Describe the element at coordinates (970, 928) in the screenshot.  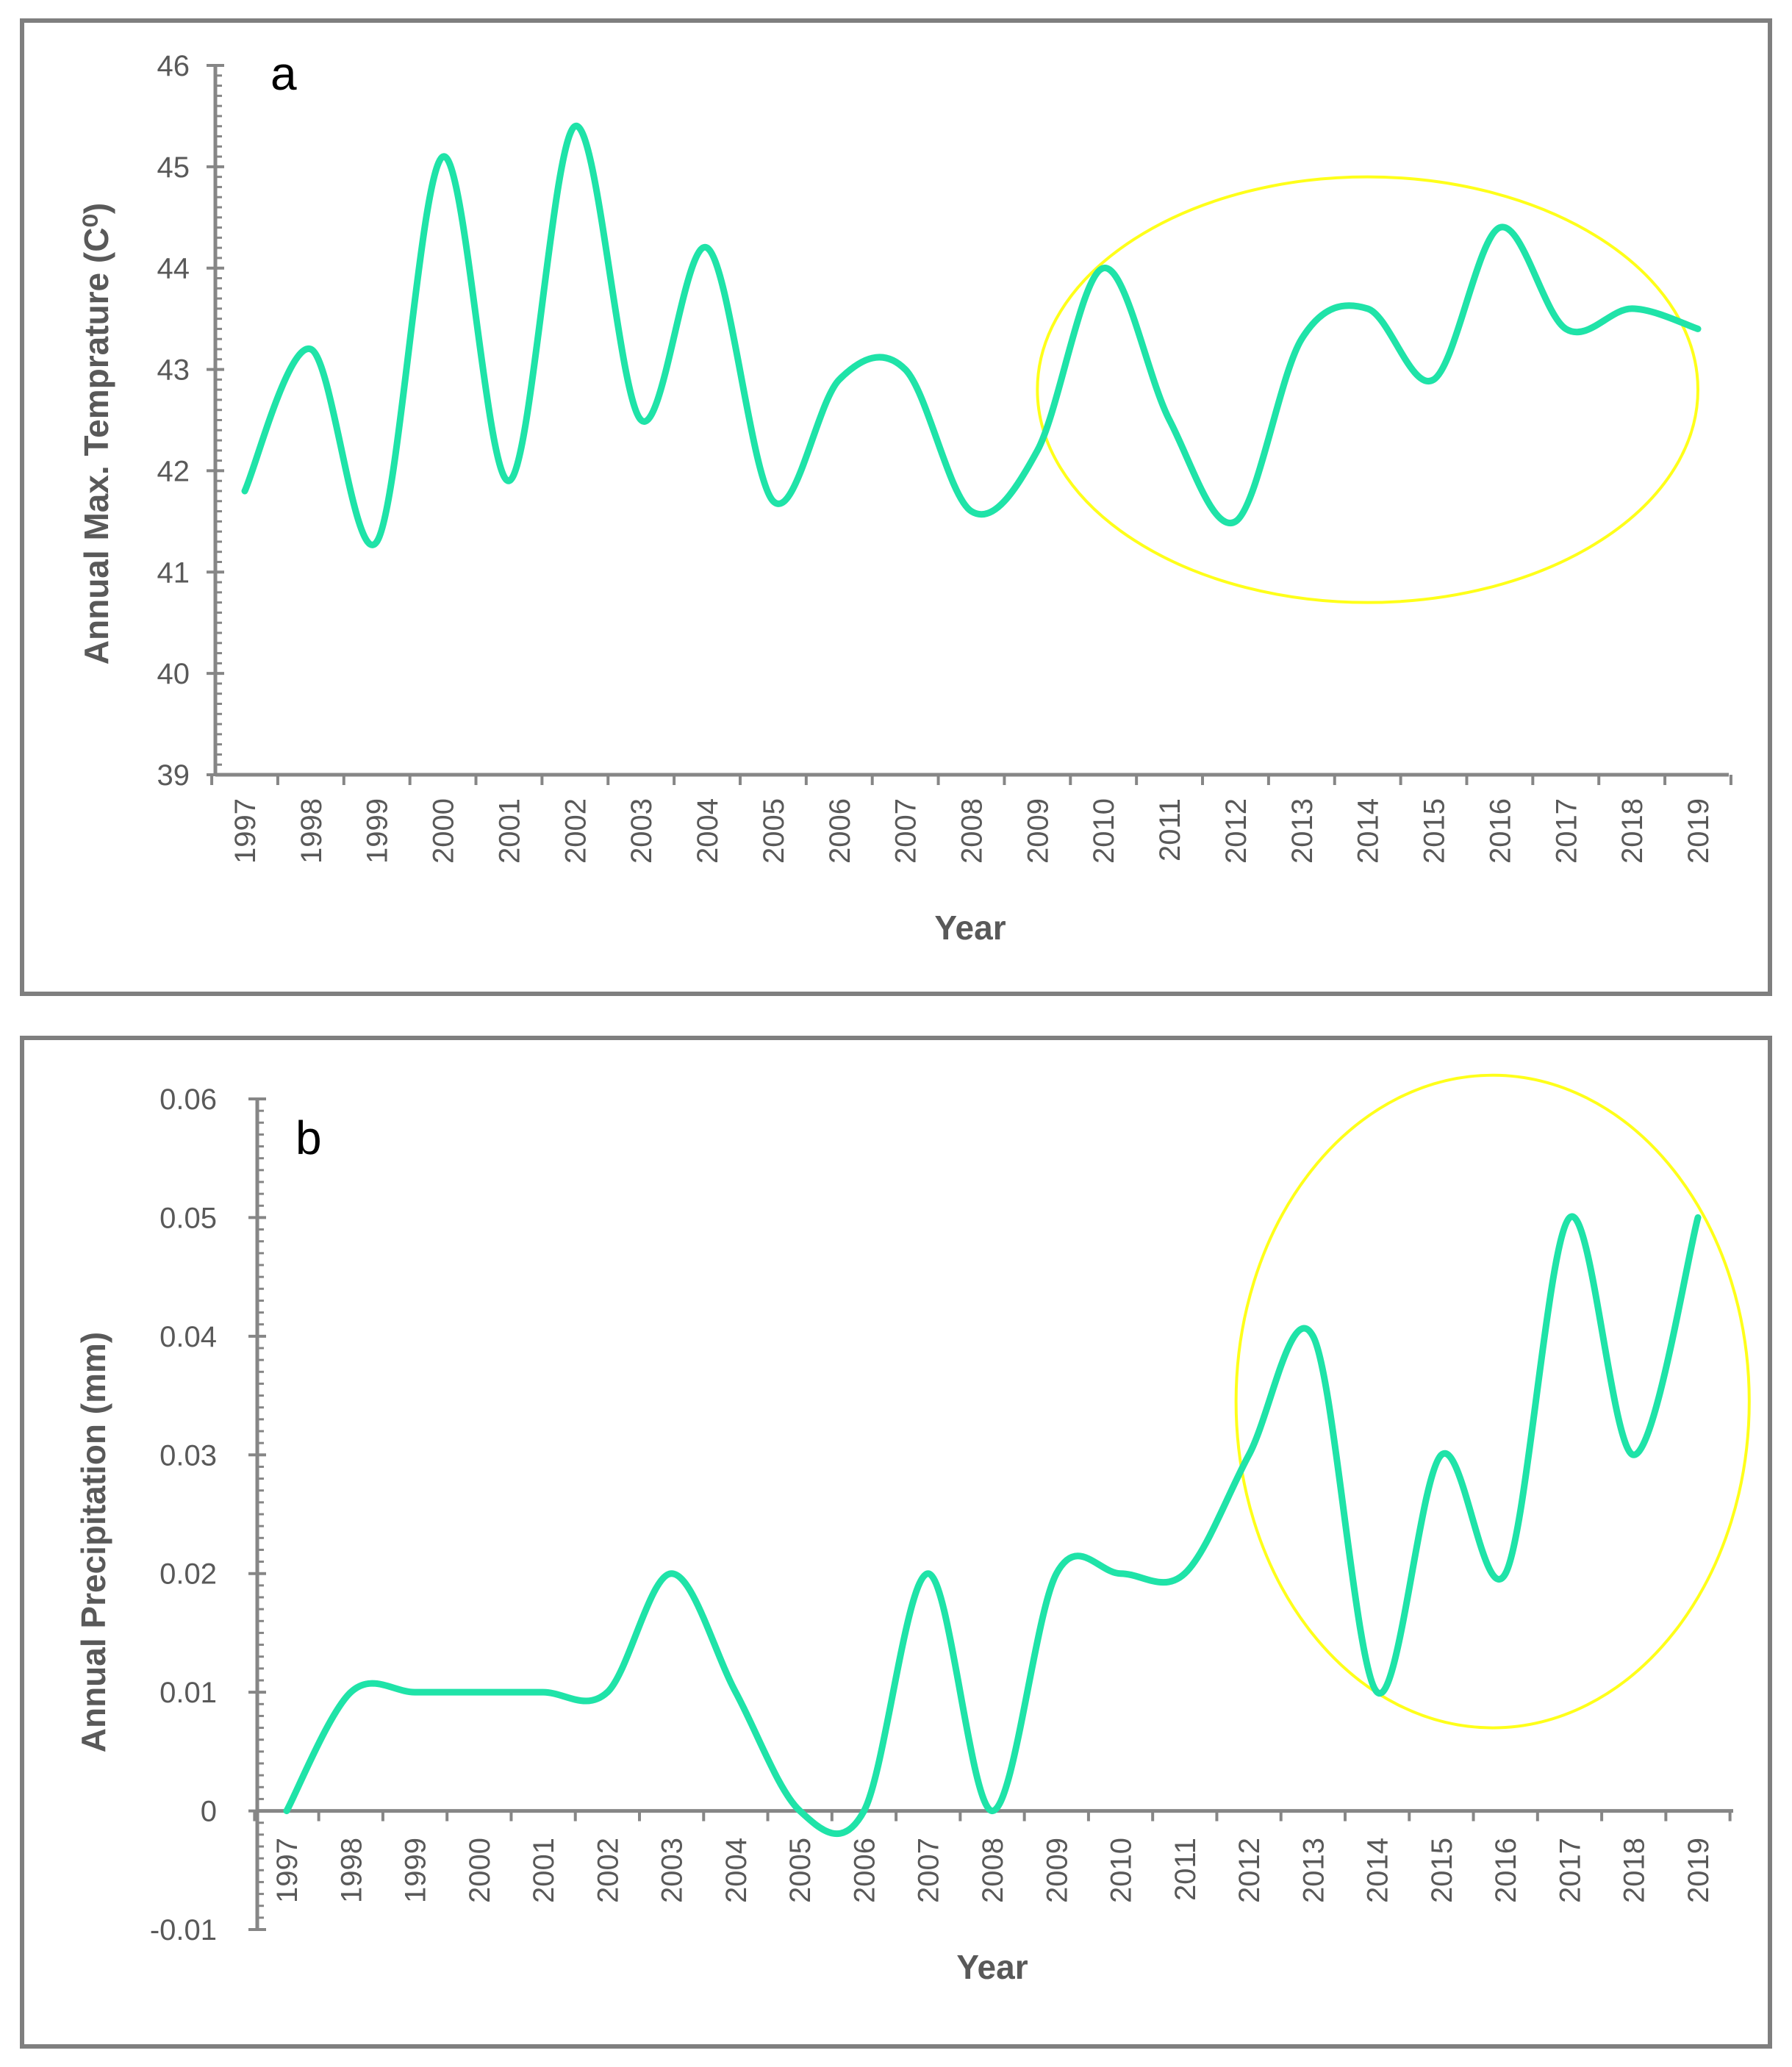
I see `chart-a-x-axis-title: Year` at that location.